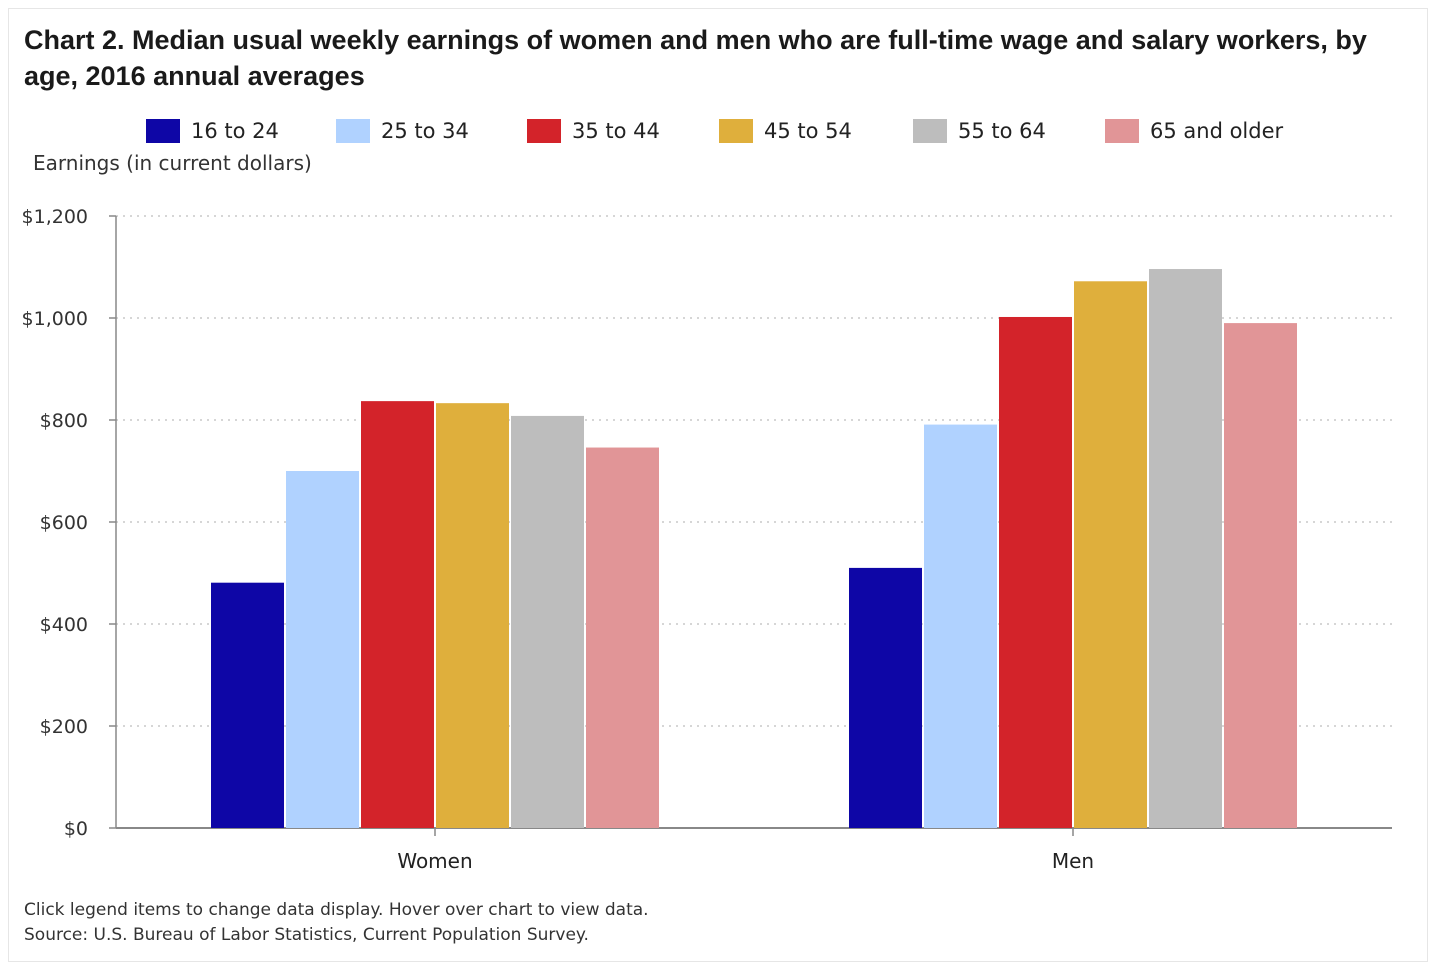 The width and height of the screenshot is (1430, 964). What do you see at coordinates (547, 621) in the screenshot?
I see `bar: Women, 55 to 64: $808` at bounding box center [547, 621].